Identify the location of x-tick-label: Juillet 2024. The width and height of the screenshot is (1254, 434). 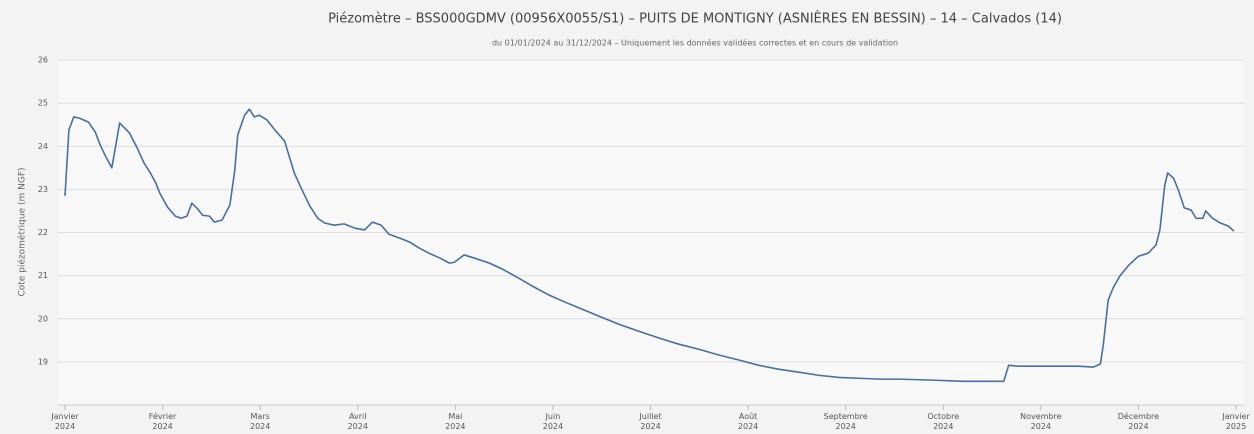
(649, 421).